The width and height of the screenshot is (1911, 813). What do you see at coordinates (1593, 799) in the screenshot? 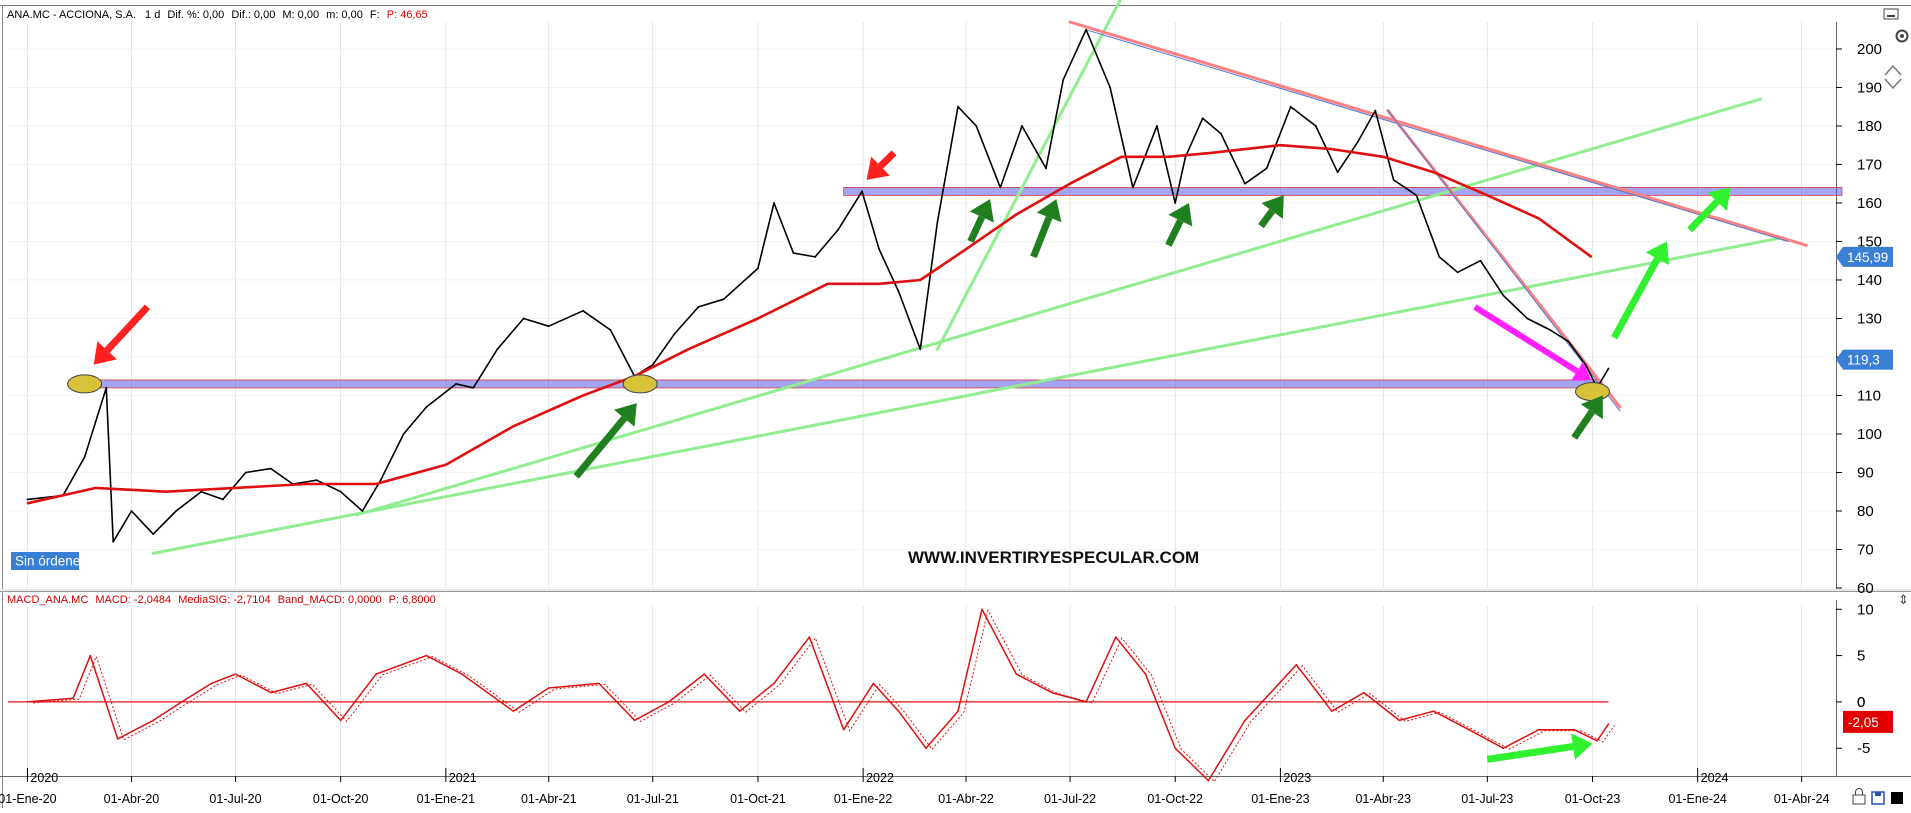
I see `x-tick-label: 01-Oct-23` at bounding box center [1593, 799].